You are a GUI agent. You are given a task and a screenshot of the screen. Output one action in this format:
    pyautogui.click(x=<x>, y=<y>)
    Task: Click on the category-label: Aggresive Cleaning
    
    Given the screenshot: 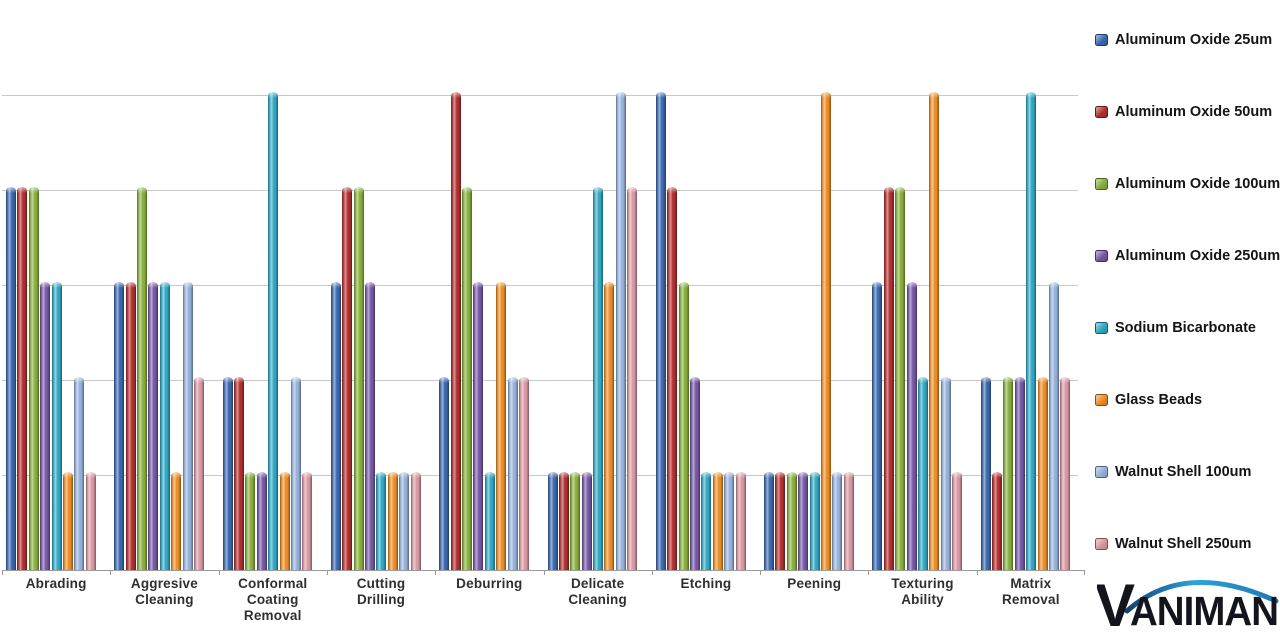 What is the action you would take?
    pyautogui.click(x=164, y=592)
    